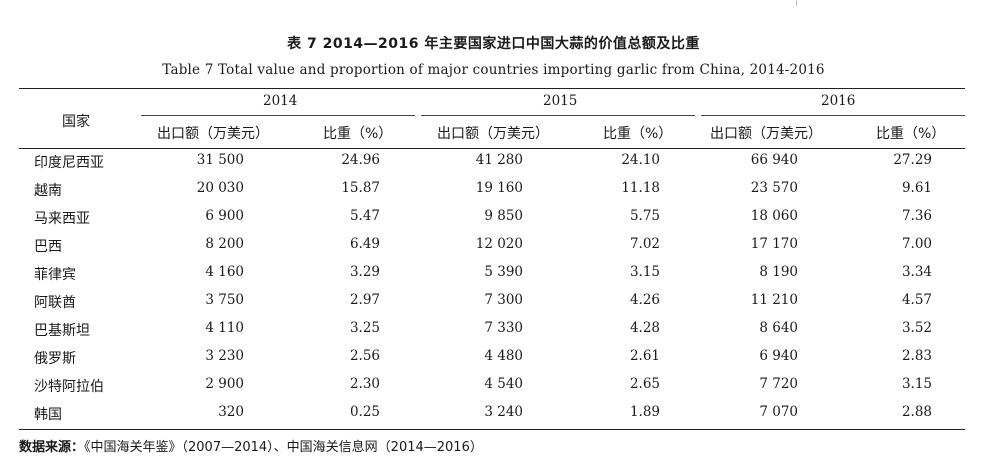 The height and width of the screenshot is (459, 987). Describe the element at coordinates (916, 216) in the screenshot. I see `cell-share-2016: 7.36` at that location.